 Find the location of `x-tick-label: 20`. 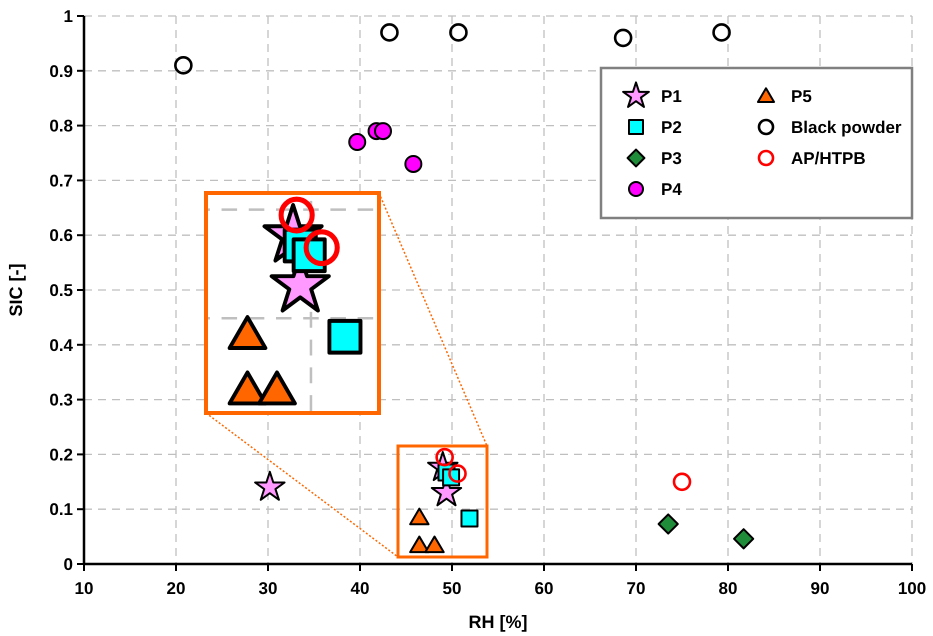

x-tick-label: 20 is located at coordinates (176, 588).